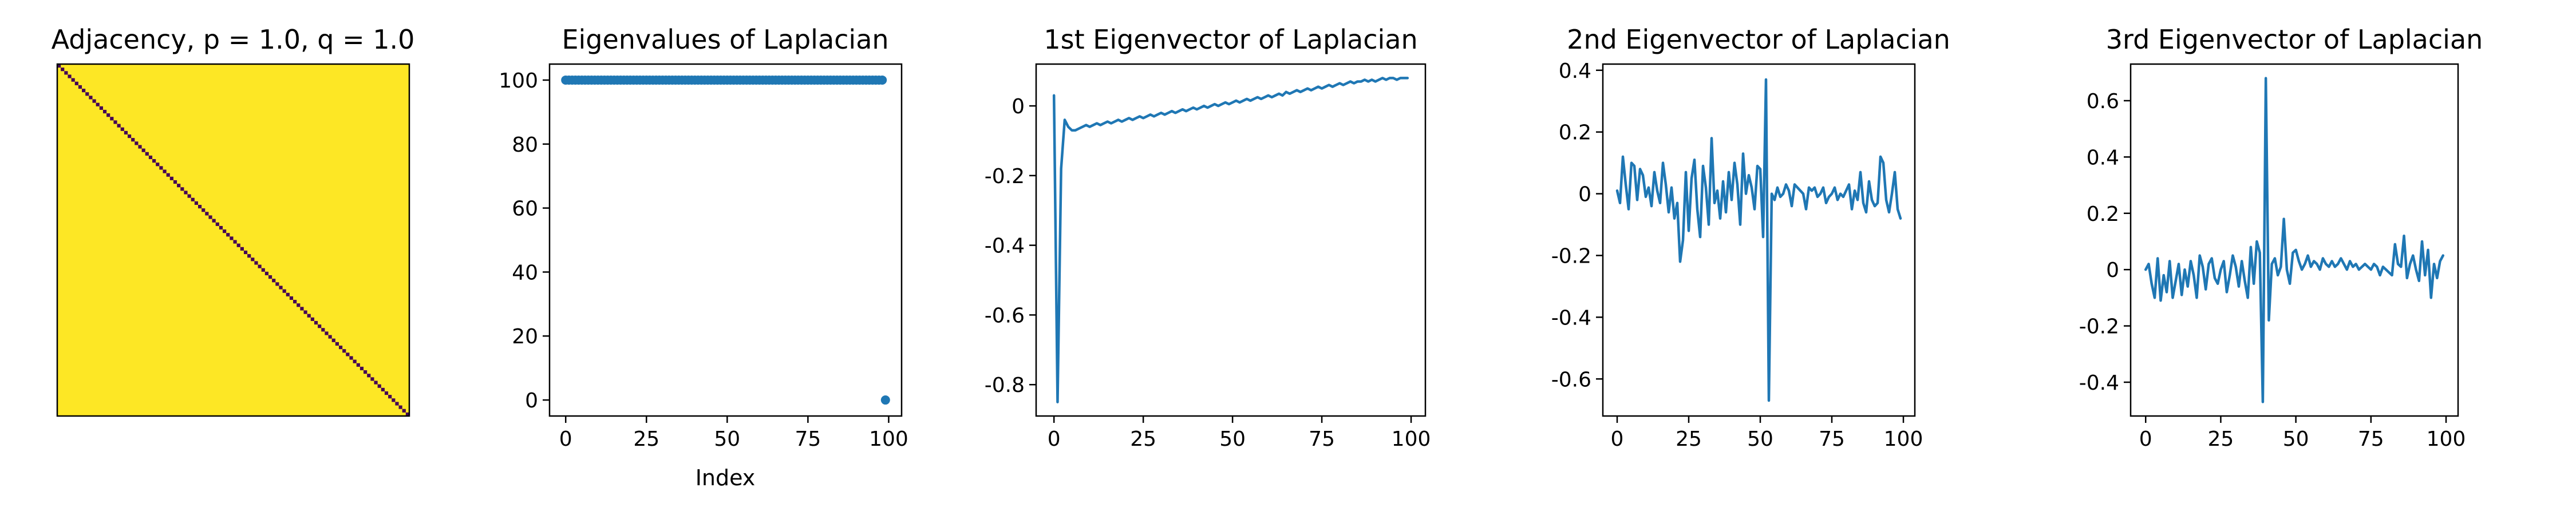  What do you see at coordinates (1230, 39) in the screenshot?
I see `eigvec1-title: 1st Eigenvector of Laplacian` at bounding box center [1230, 39].